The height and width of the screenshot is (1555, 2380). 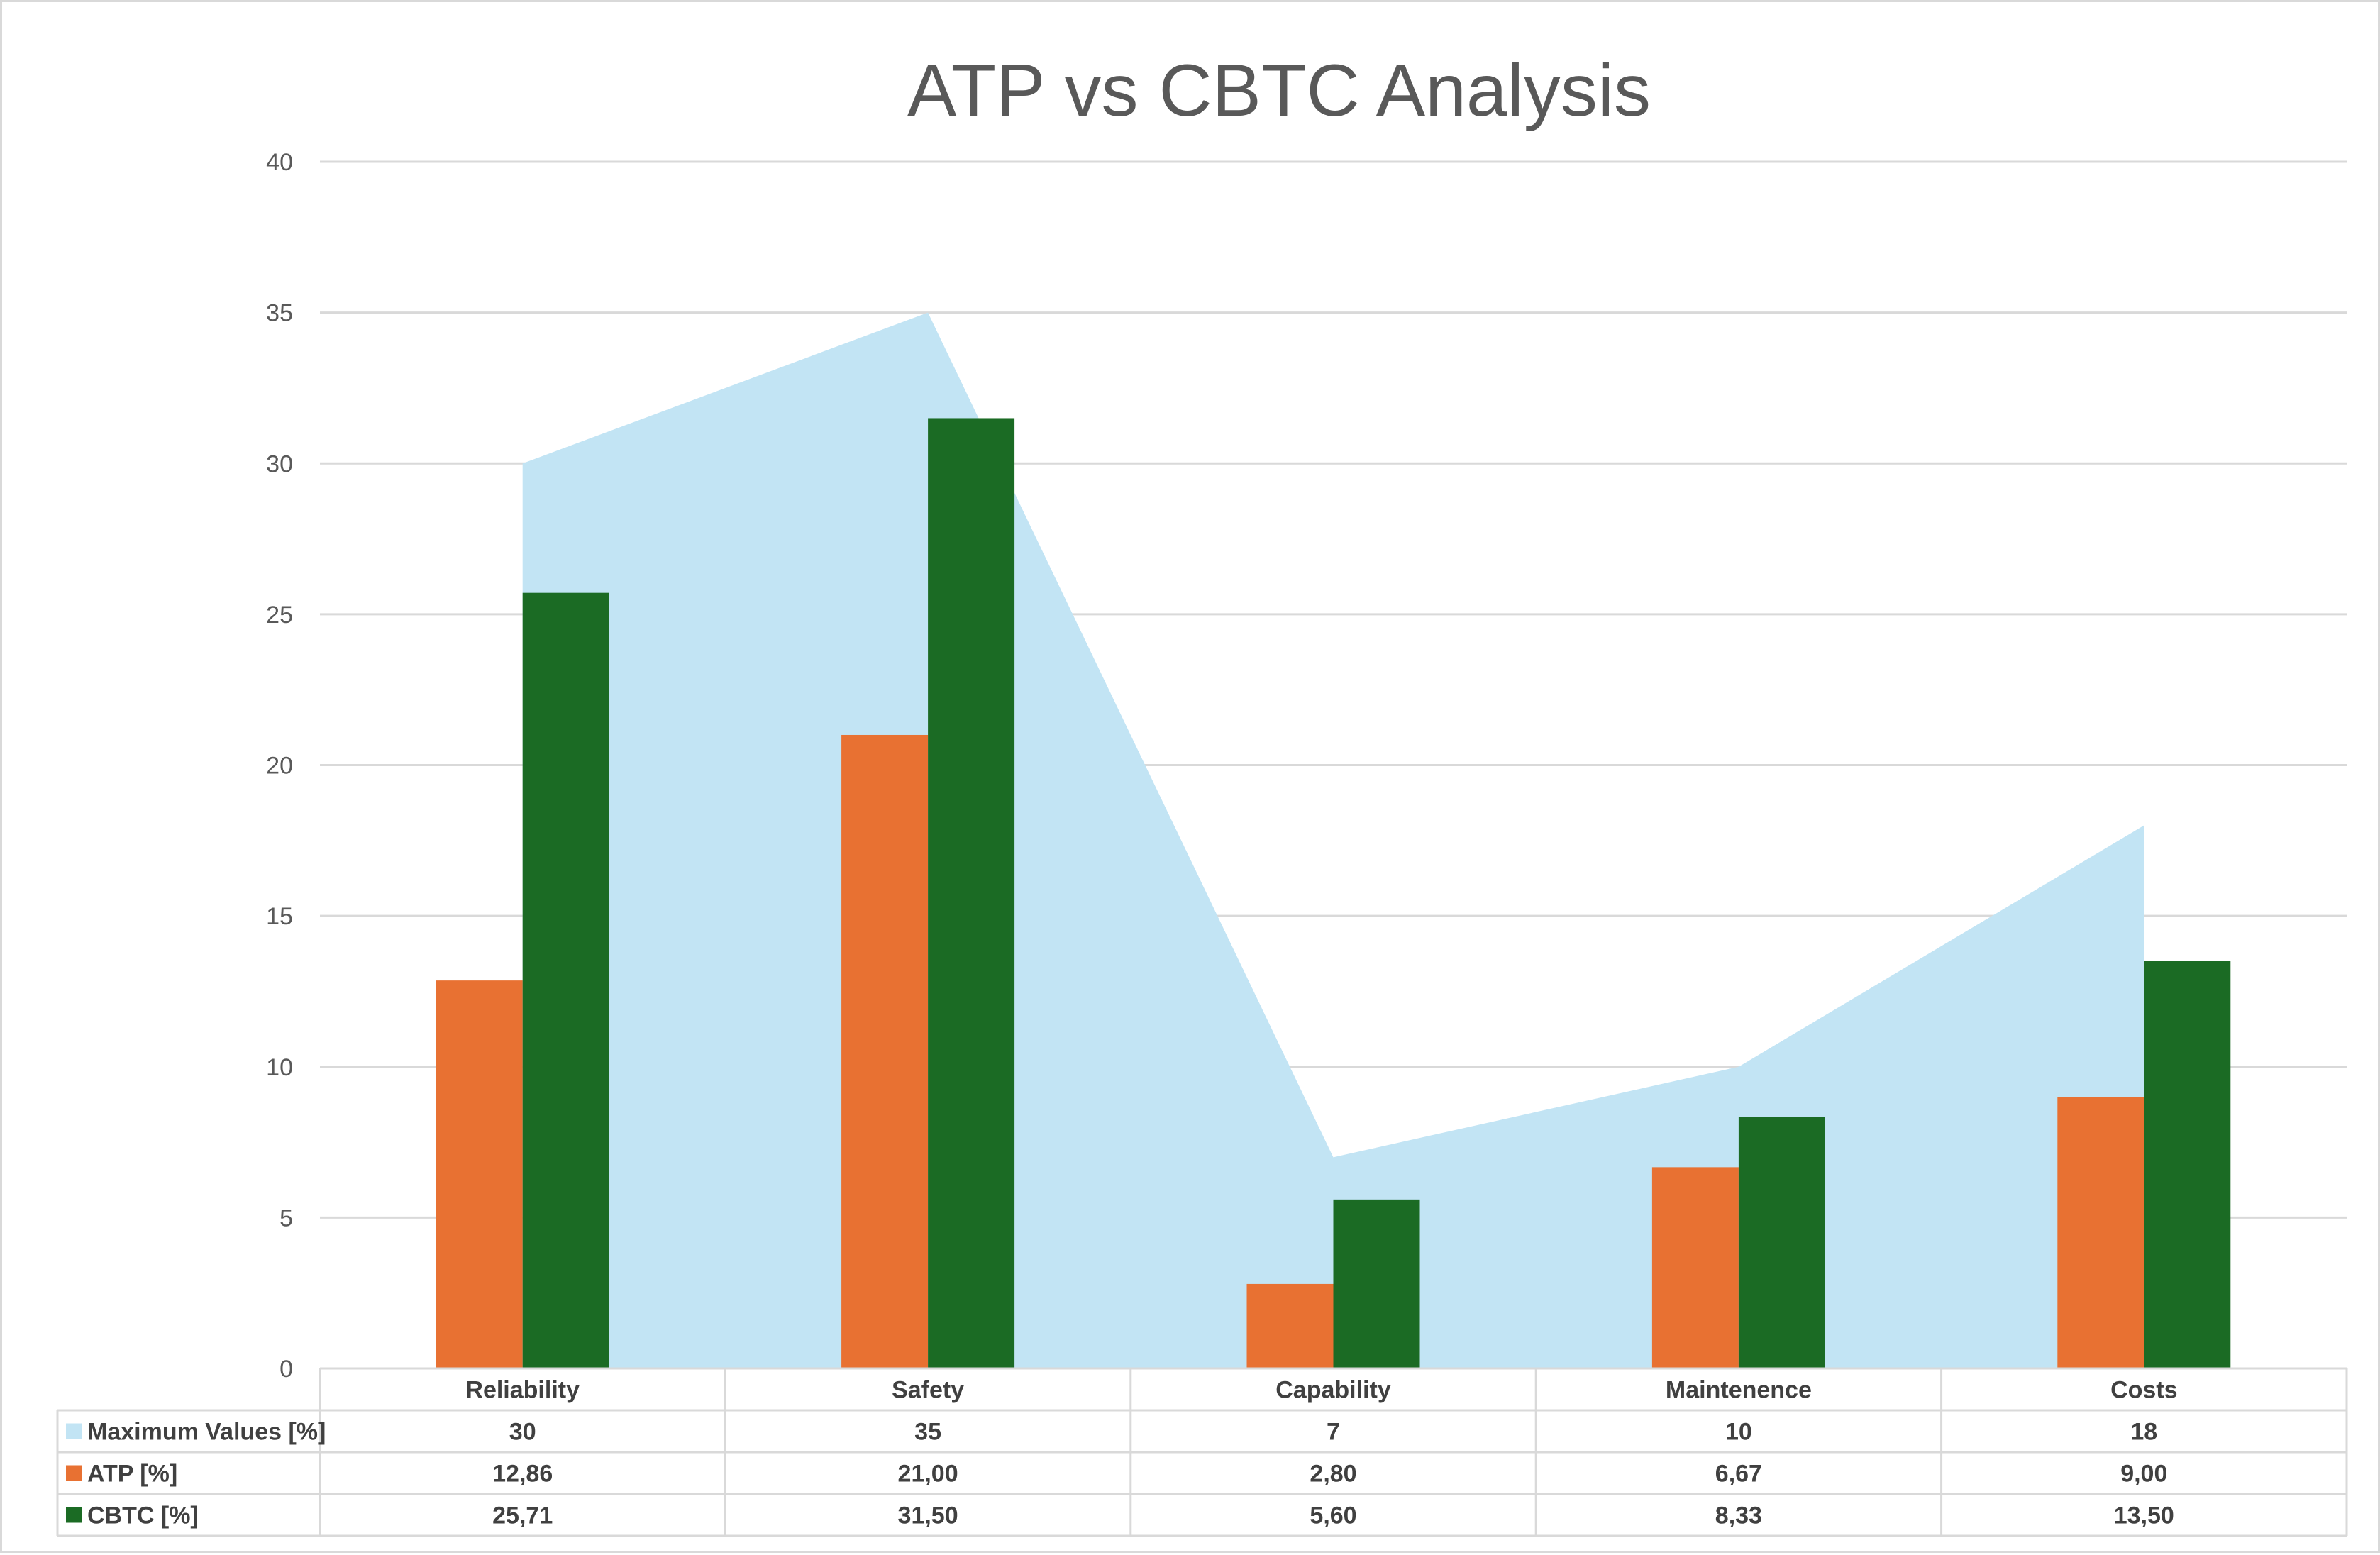 I want to click on y-tick-label: 25, so click(x=280, y=615).